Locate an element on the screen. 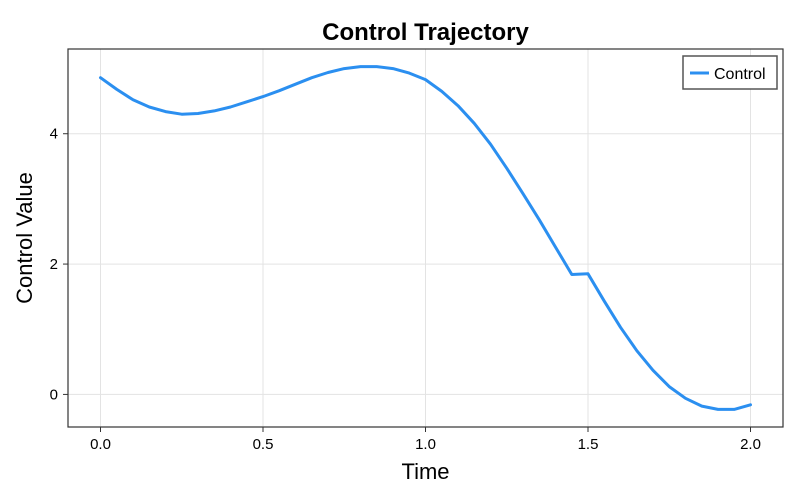  x-tick-label: 0.0 is located at coordinates (100, 444).